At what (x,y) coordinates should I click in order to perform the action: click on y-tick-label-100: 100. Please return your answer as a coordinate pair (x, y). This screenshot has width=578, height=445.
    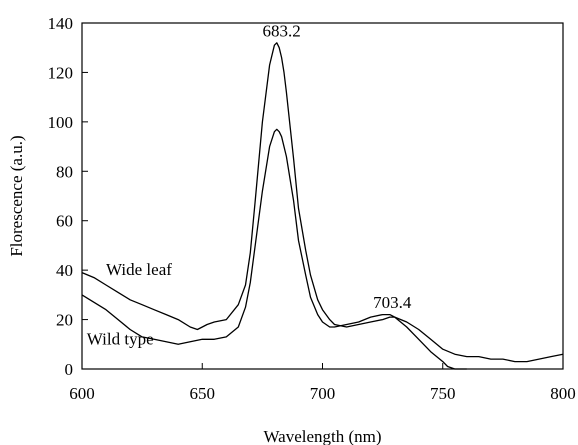
    Looking at the image, I should click on (61, 122).